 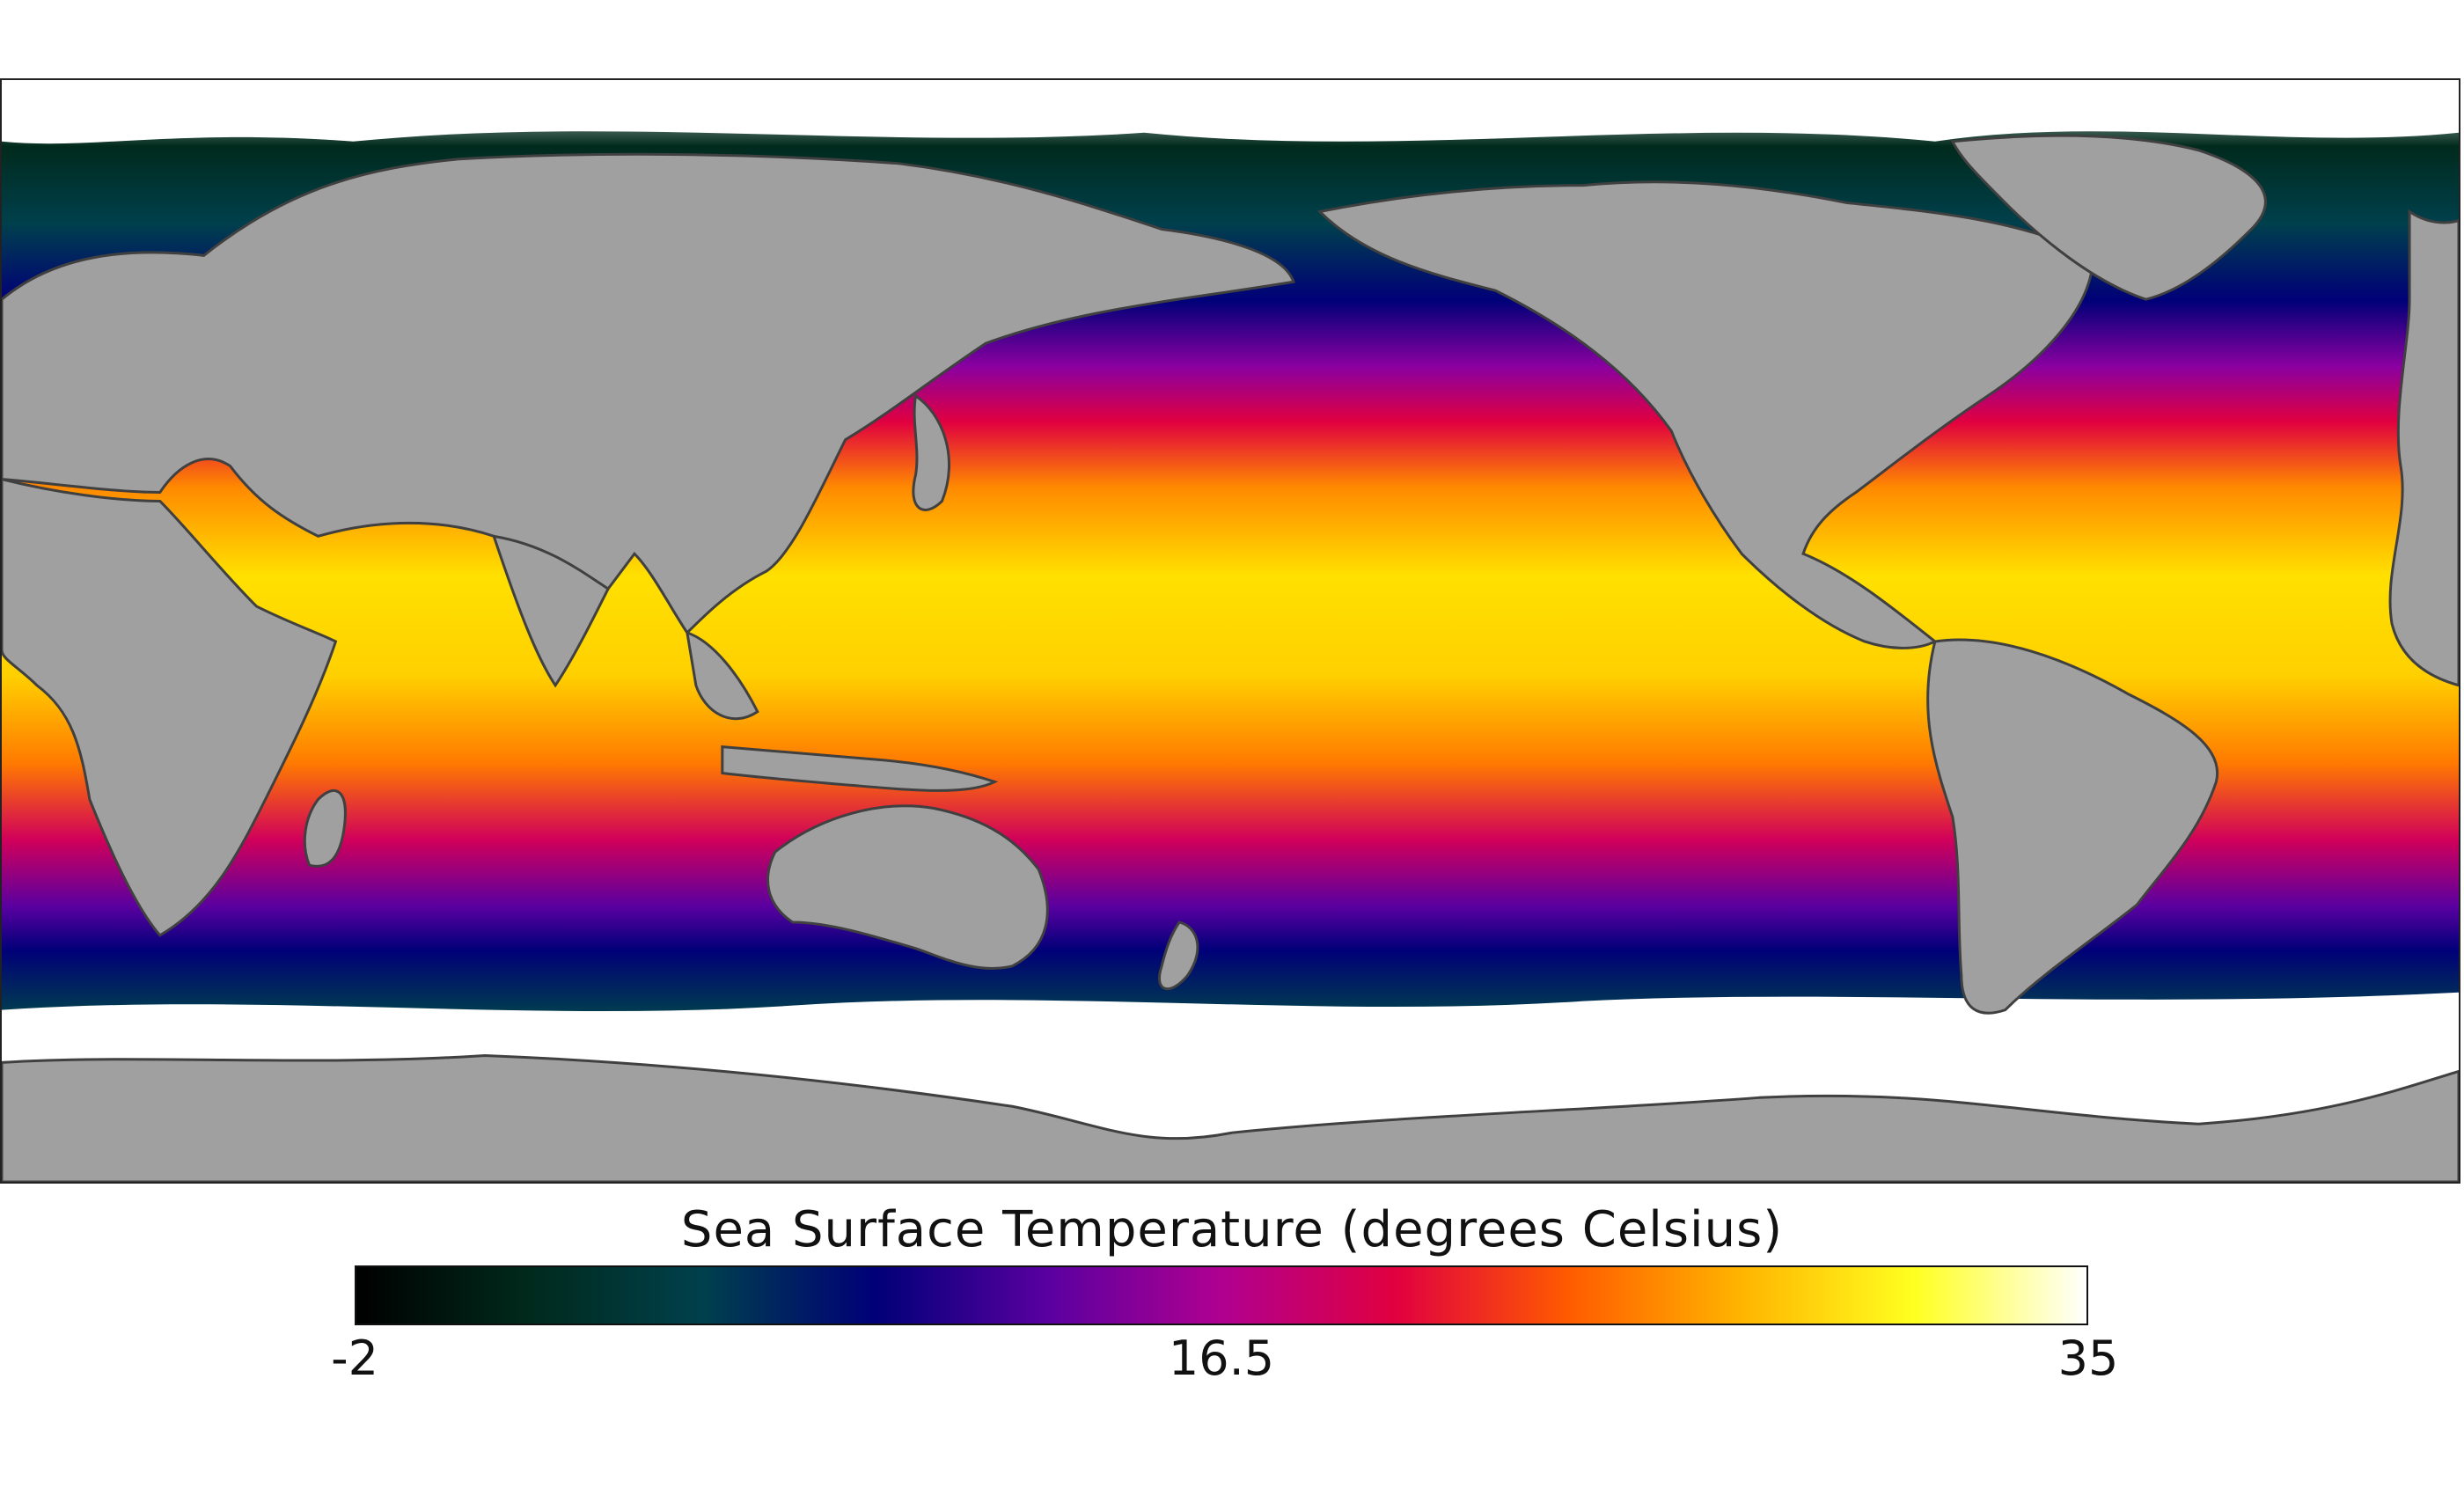 What do you see at coordinates (1178, 956) in the screenshot?
I see `new-zealand-islands` at bounding box center [1178, 956].